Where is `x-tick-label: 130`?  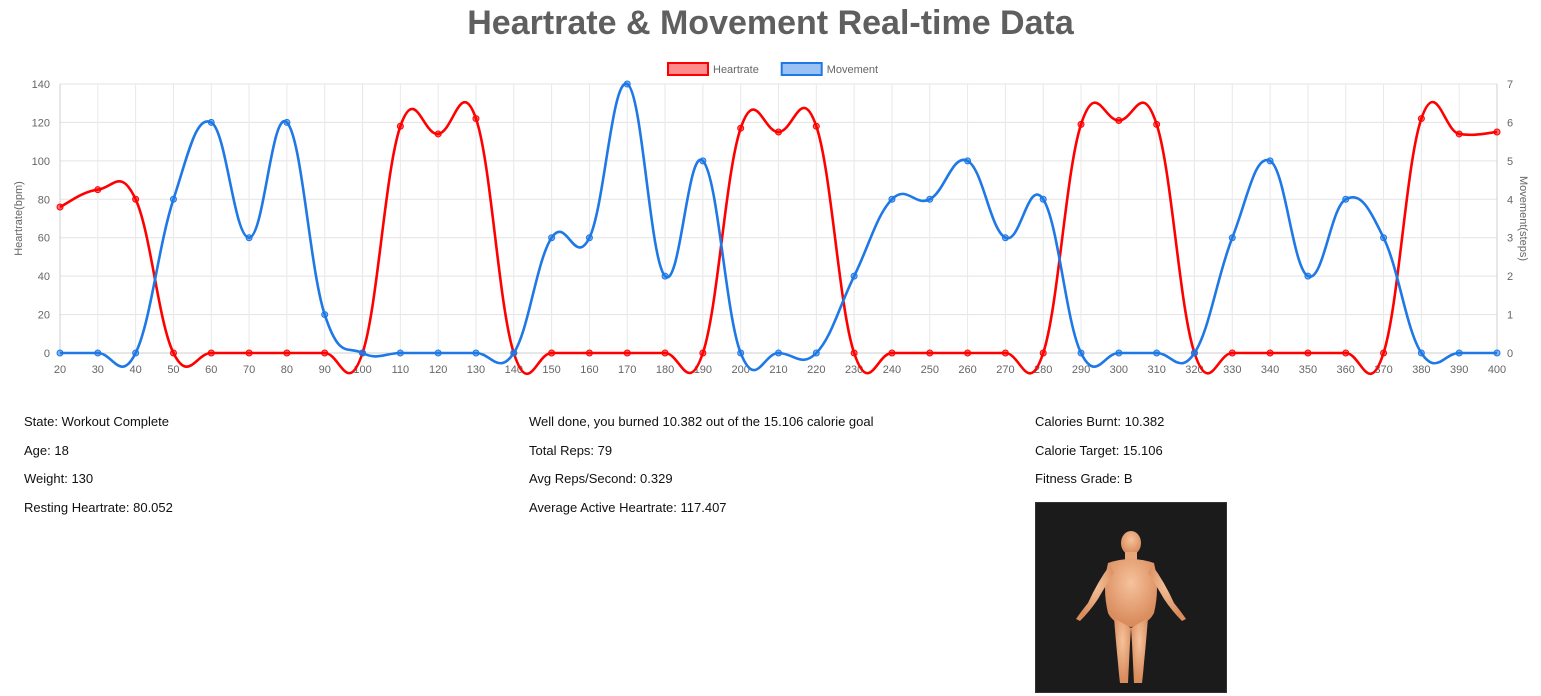
x-tick-label: 130 is located at coordinates (476, 370).